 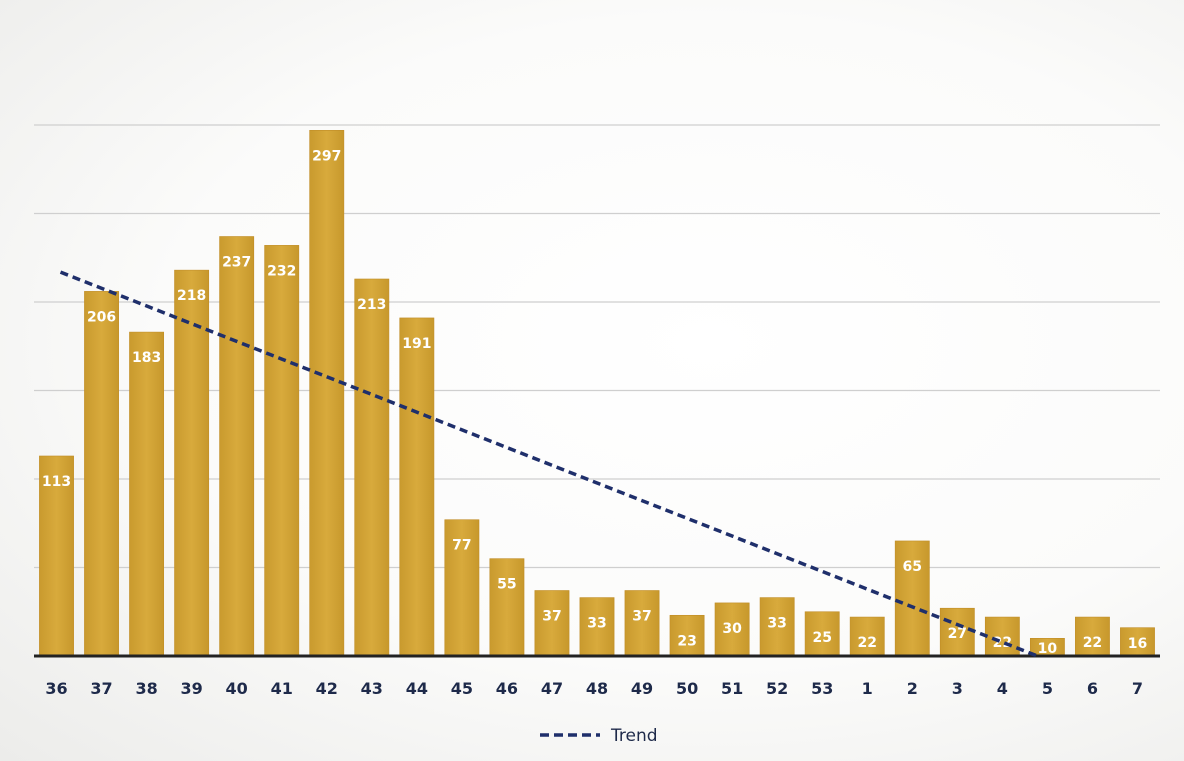 I want to click on bar-value-label: 206, so click(x=101, y=317).